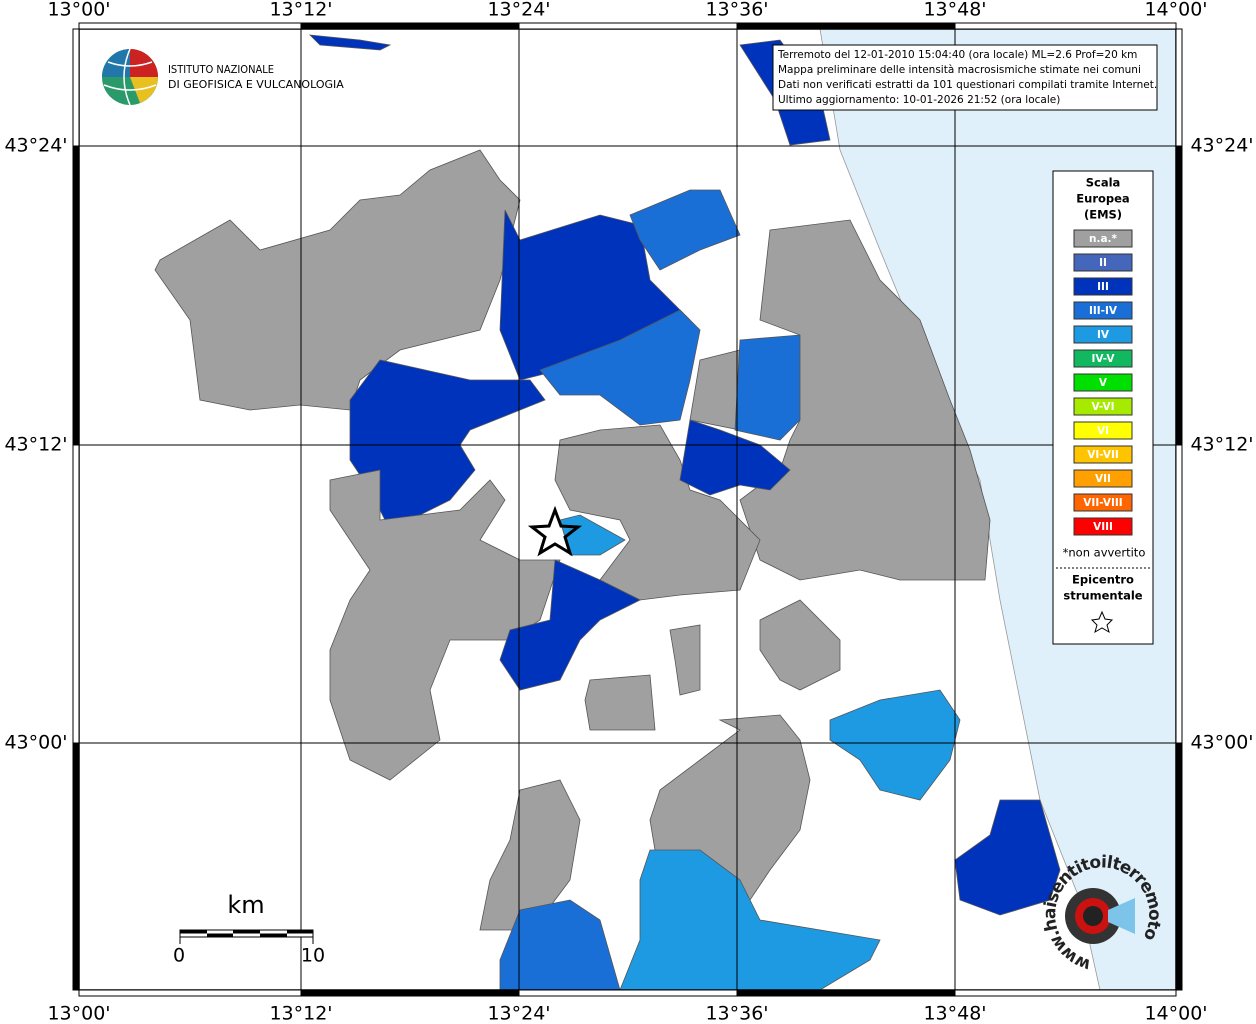  I want to click on legend-star, so click(1102, 622).